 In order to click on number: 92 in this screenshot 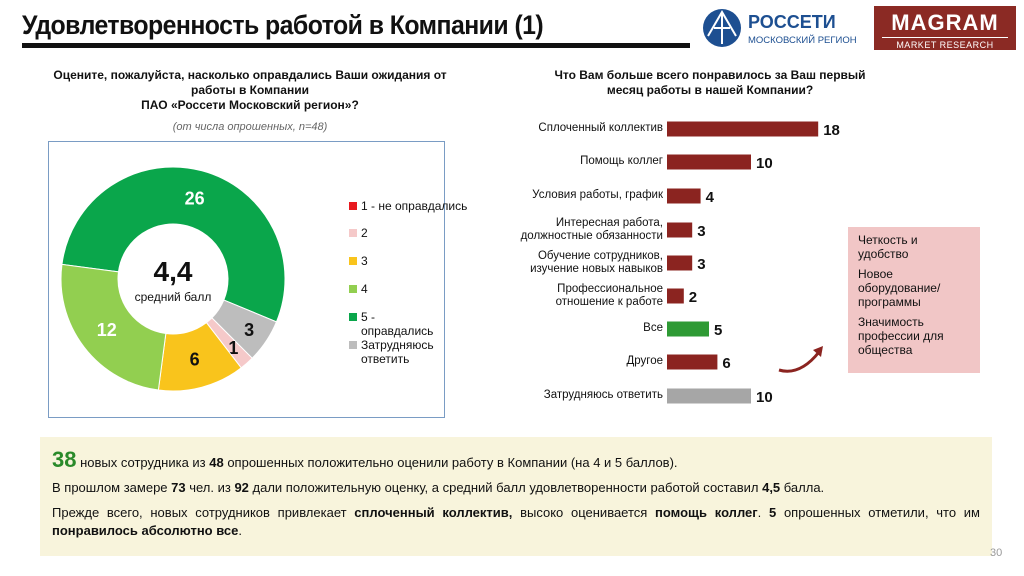, I will do `click(241, 487)`.